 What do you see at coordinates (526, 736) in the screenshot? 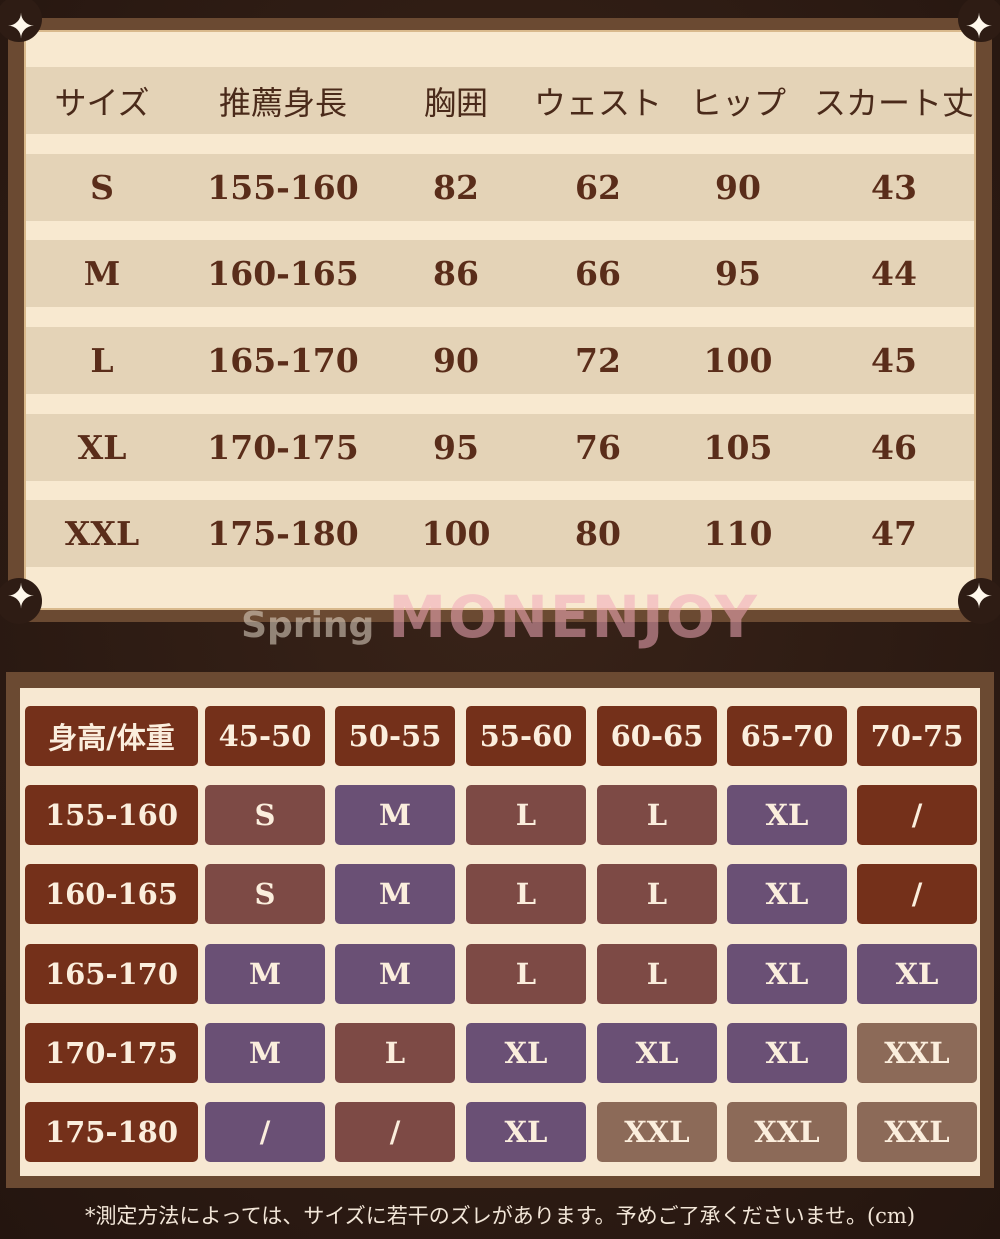
I see `weight-header: 55-60` at bounding box center [526, 736].